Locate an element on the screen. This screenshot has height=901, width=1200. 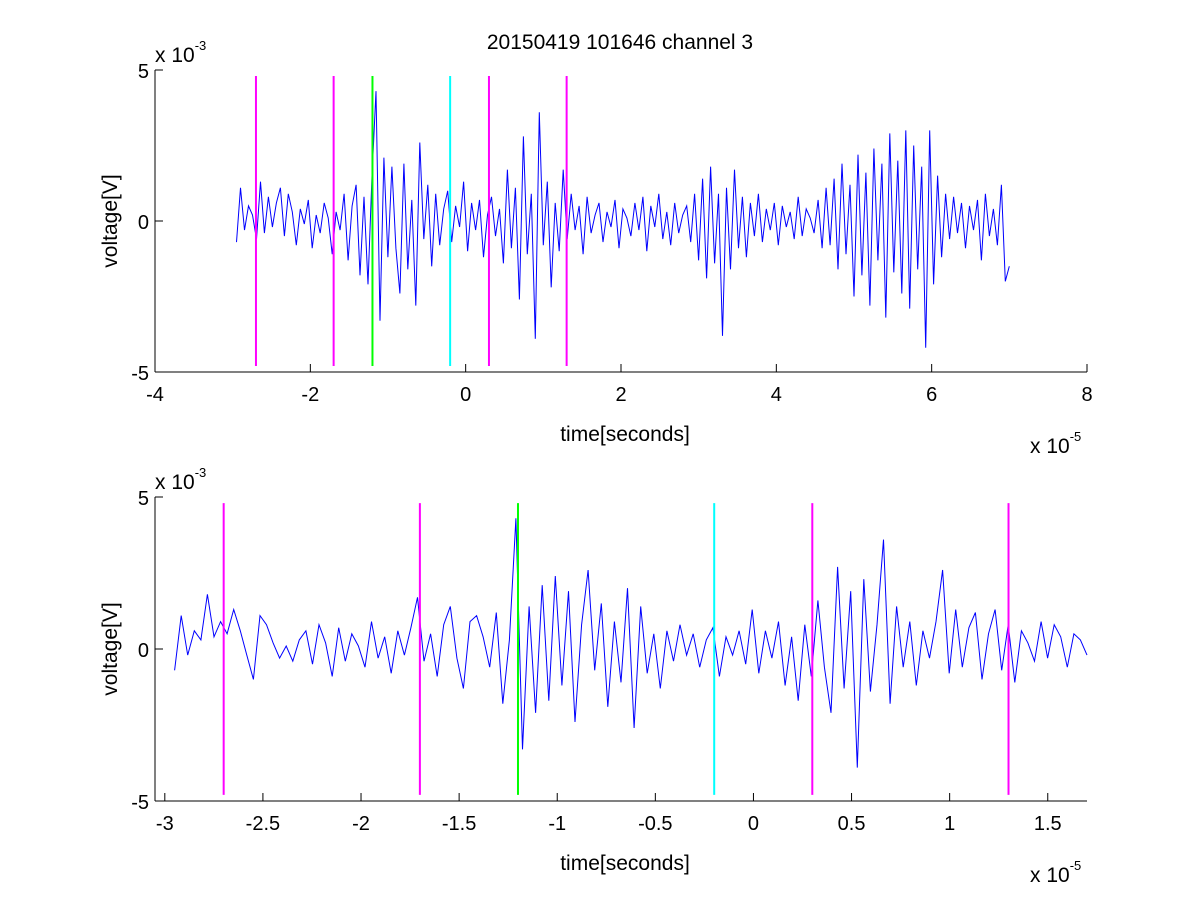
top-y-tick-label: 5 is located at coordinates (143, 72).